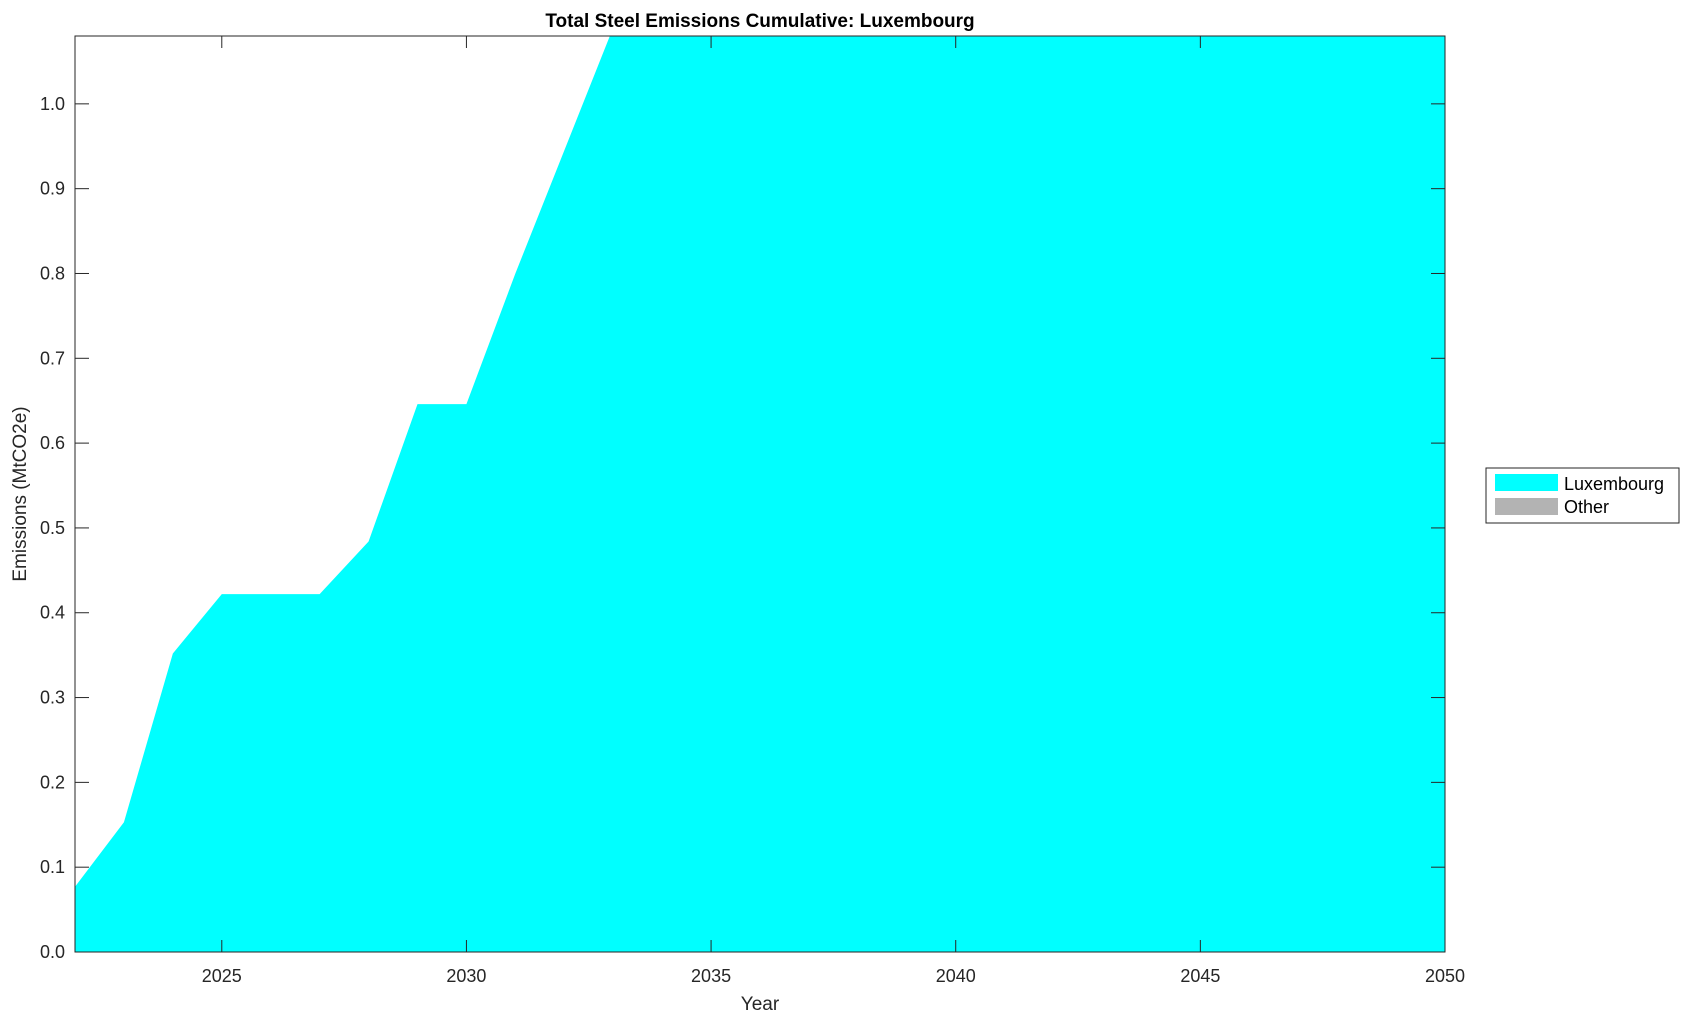  What do you see at coordinates (52, 273) in the screenshot?
I see `y-tick-label: 0.8` at bounding box center [52, 273].